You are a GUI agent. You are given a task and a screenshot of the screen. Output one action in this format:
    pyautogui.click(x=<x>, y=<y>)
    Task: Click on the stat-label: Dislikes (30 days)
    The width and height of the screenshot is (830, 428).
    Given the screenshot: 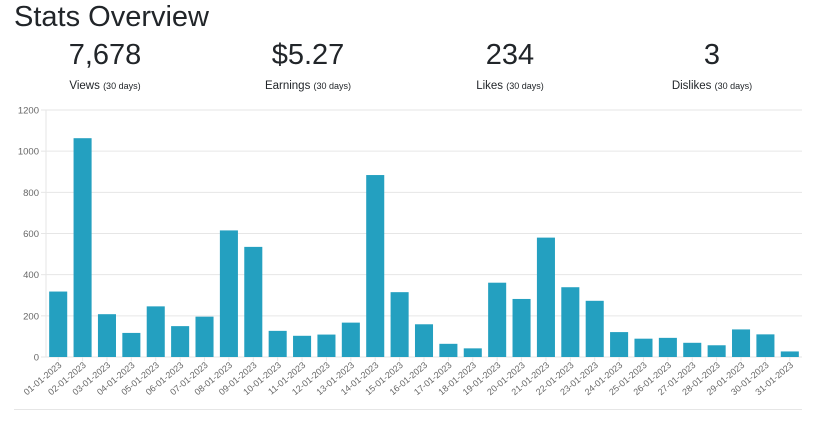 What is the action you would take?
    pyautogui.click(x=712, y=86)
    